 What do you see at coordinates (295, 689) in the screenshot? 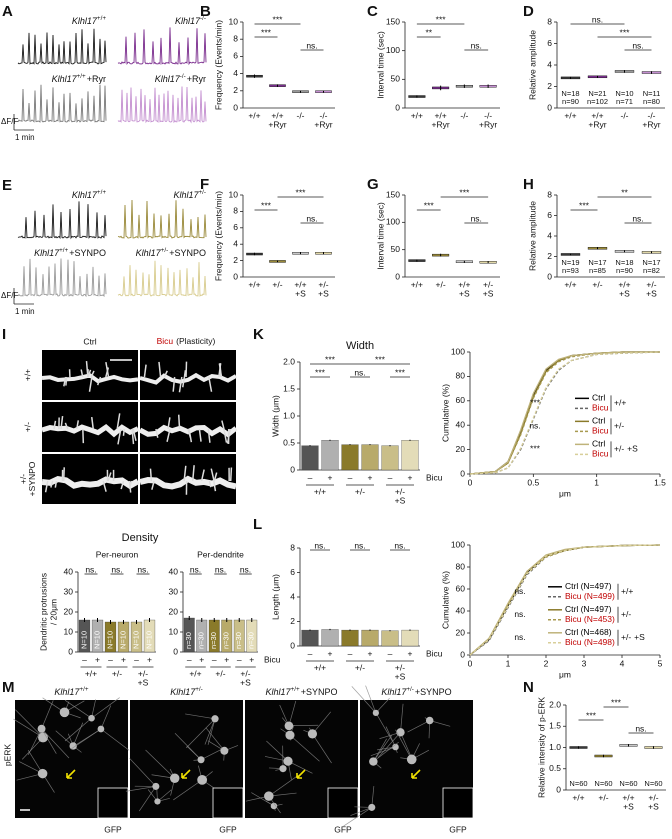
I see `genotype: +/+` at bounding box center [295, 689].